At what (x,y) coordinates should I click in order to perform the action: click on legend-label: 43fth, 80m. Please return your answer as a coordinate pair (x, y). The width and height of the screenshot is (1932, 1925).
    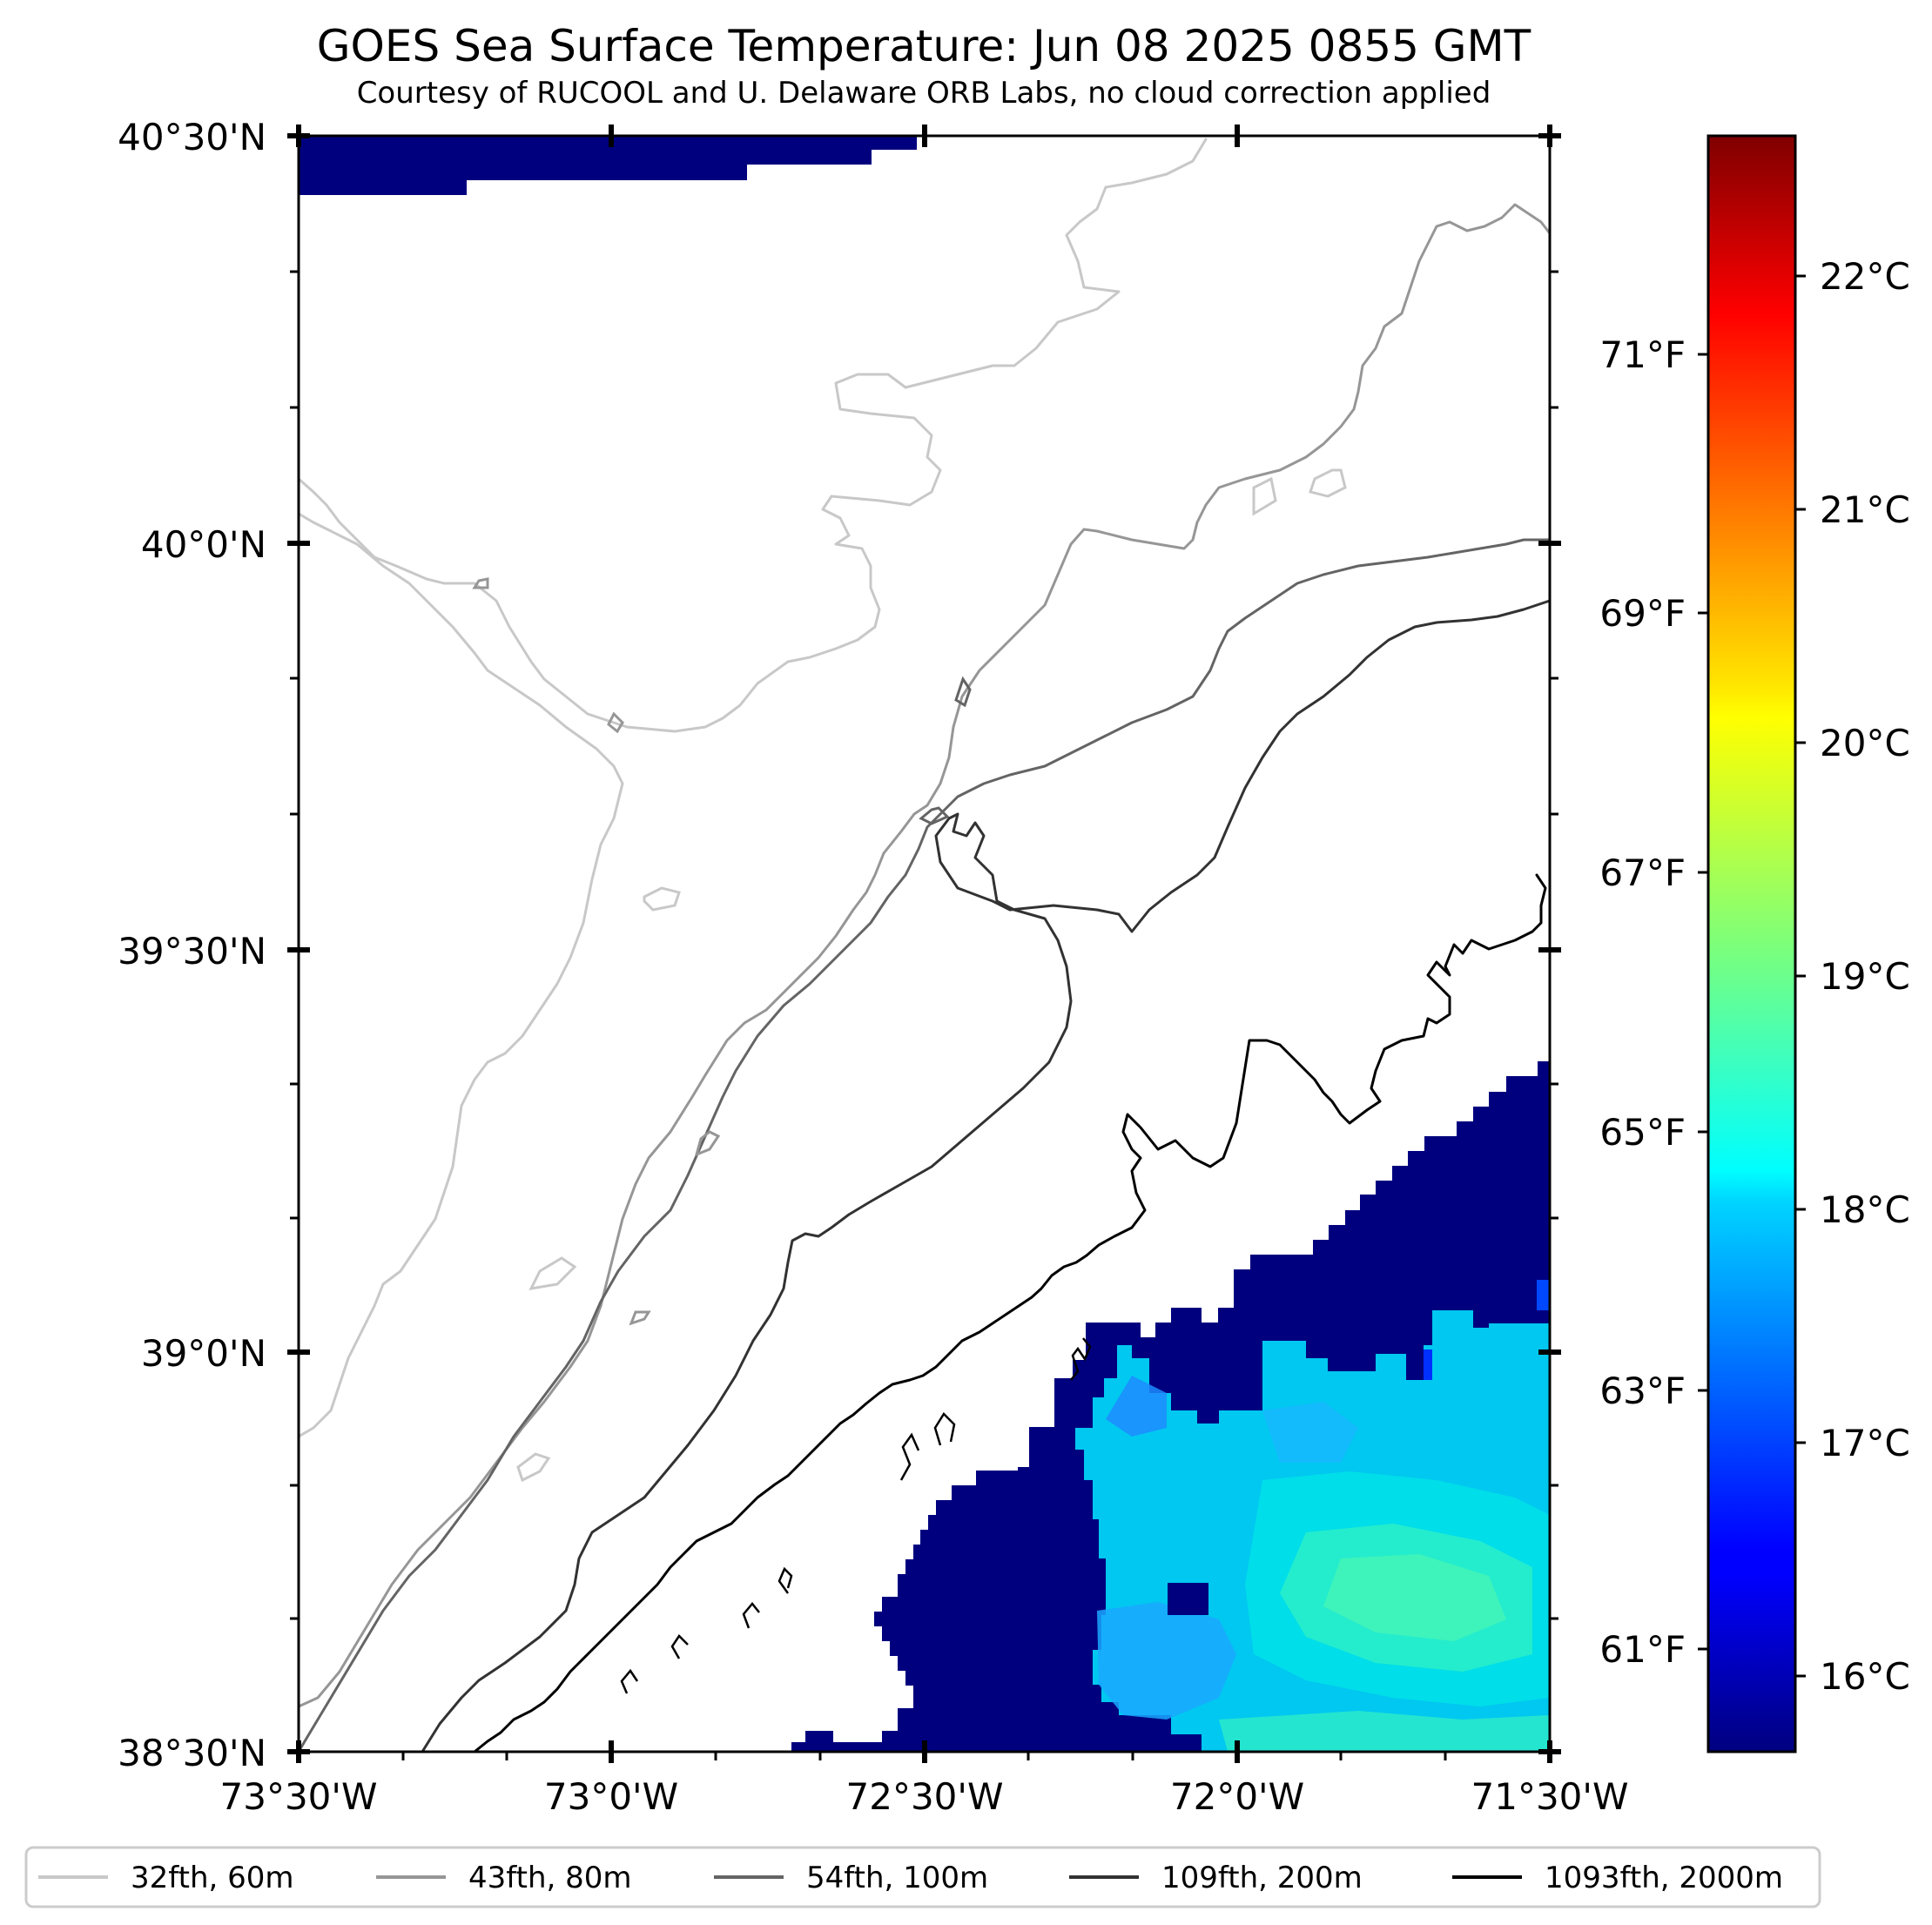
    Looking at the image, I should click on (550, 1878).